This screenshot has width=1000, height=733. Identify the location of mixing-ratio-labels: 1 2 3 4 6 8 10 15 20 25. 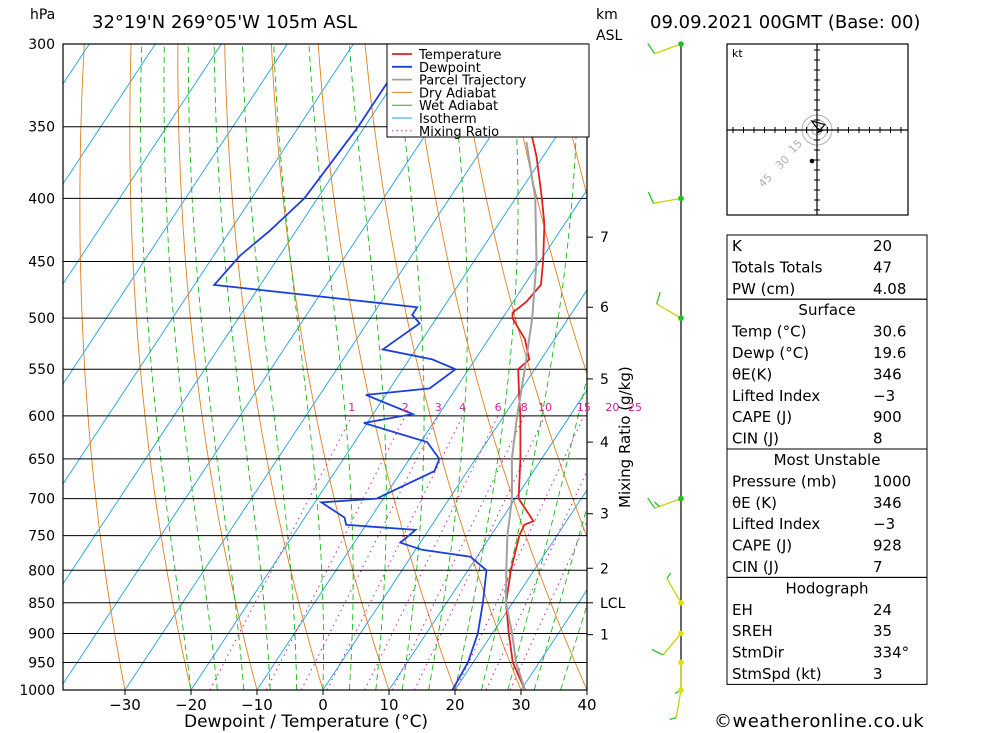
(495, 407).